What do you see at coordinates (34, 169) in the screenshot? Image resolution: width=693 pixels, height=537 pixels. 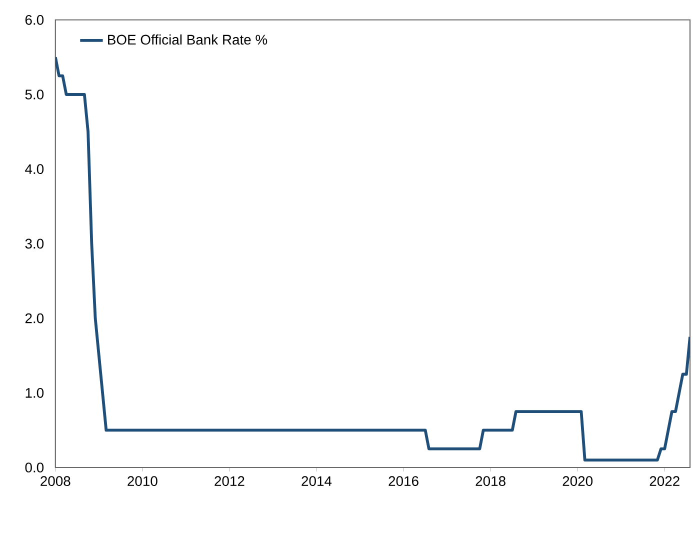 I see `y-tick-label: 4.0` at bounding box center [34, 169].